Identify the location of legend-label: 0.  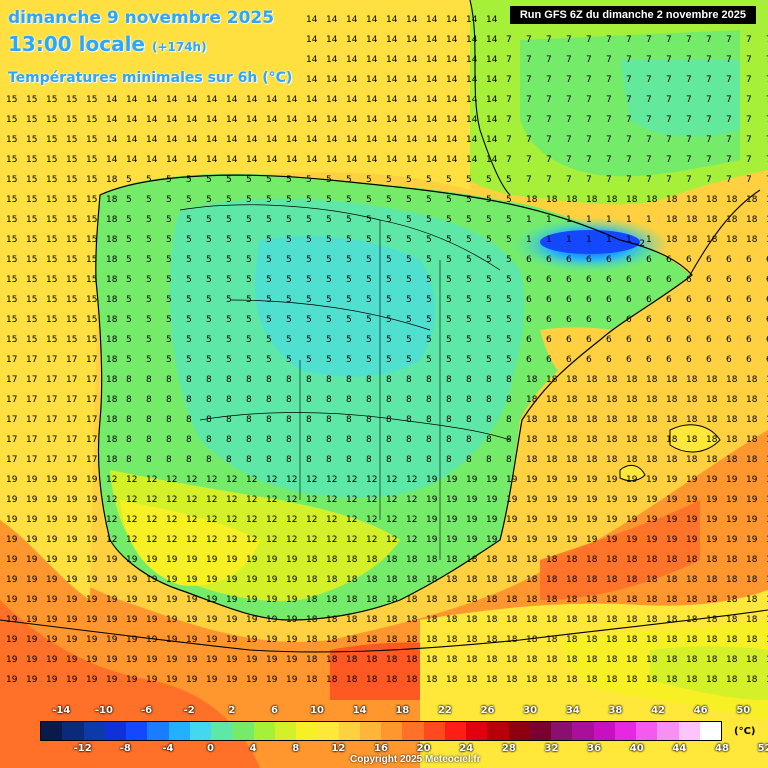
(210, 748).